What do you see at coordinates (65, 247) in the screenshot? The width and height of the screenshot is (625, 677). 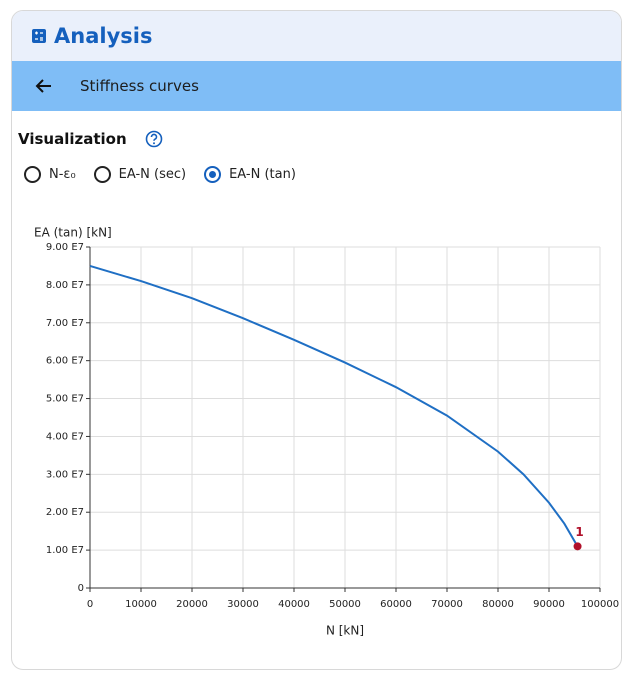 I see `y-tick-label: 9.00 E7` at bounding box center [65, 247].